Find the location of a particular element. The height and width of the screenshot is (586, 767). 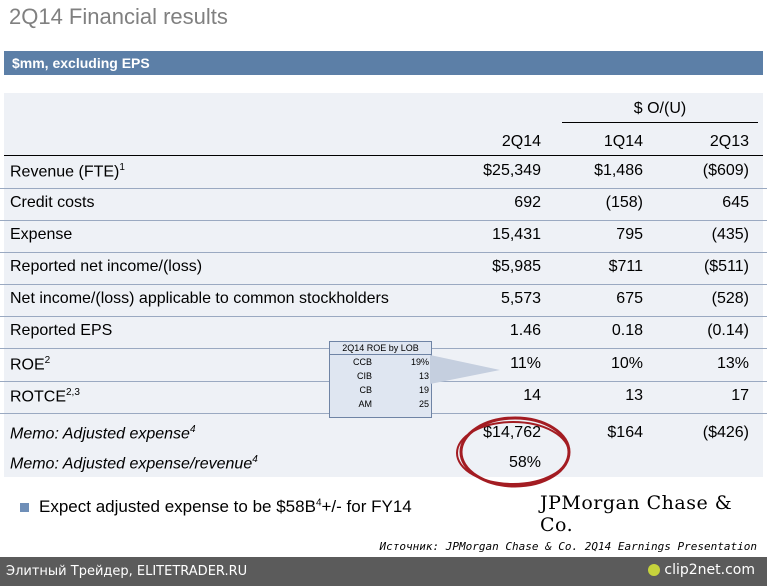

table-row: Revenue (FTE)1 $25,349 $1,486 ($609) is located at coordinates (383, 172).